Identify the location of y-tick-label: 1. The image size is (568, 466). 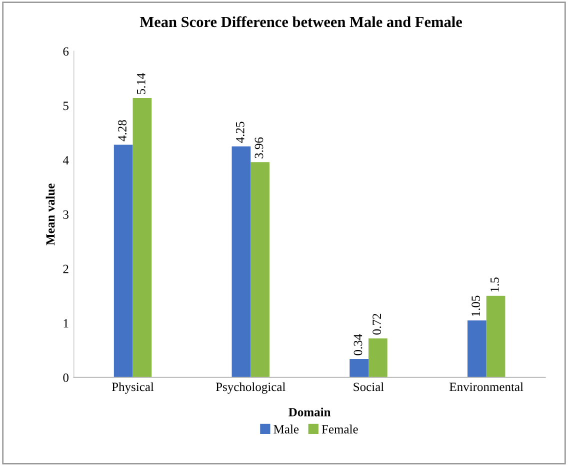
(66, 323).